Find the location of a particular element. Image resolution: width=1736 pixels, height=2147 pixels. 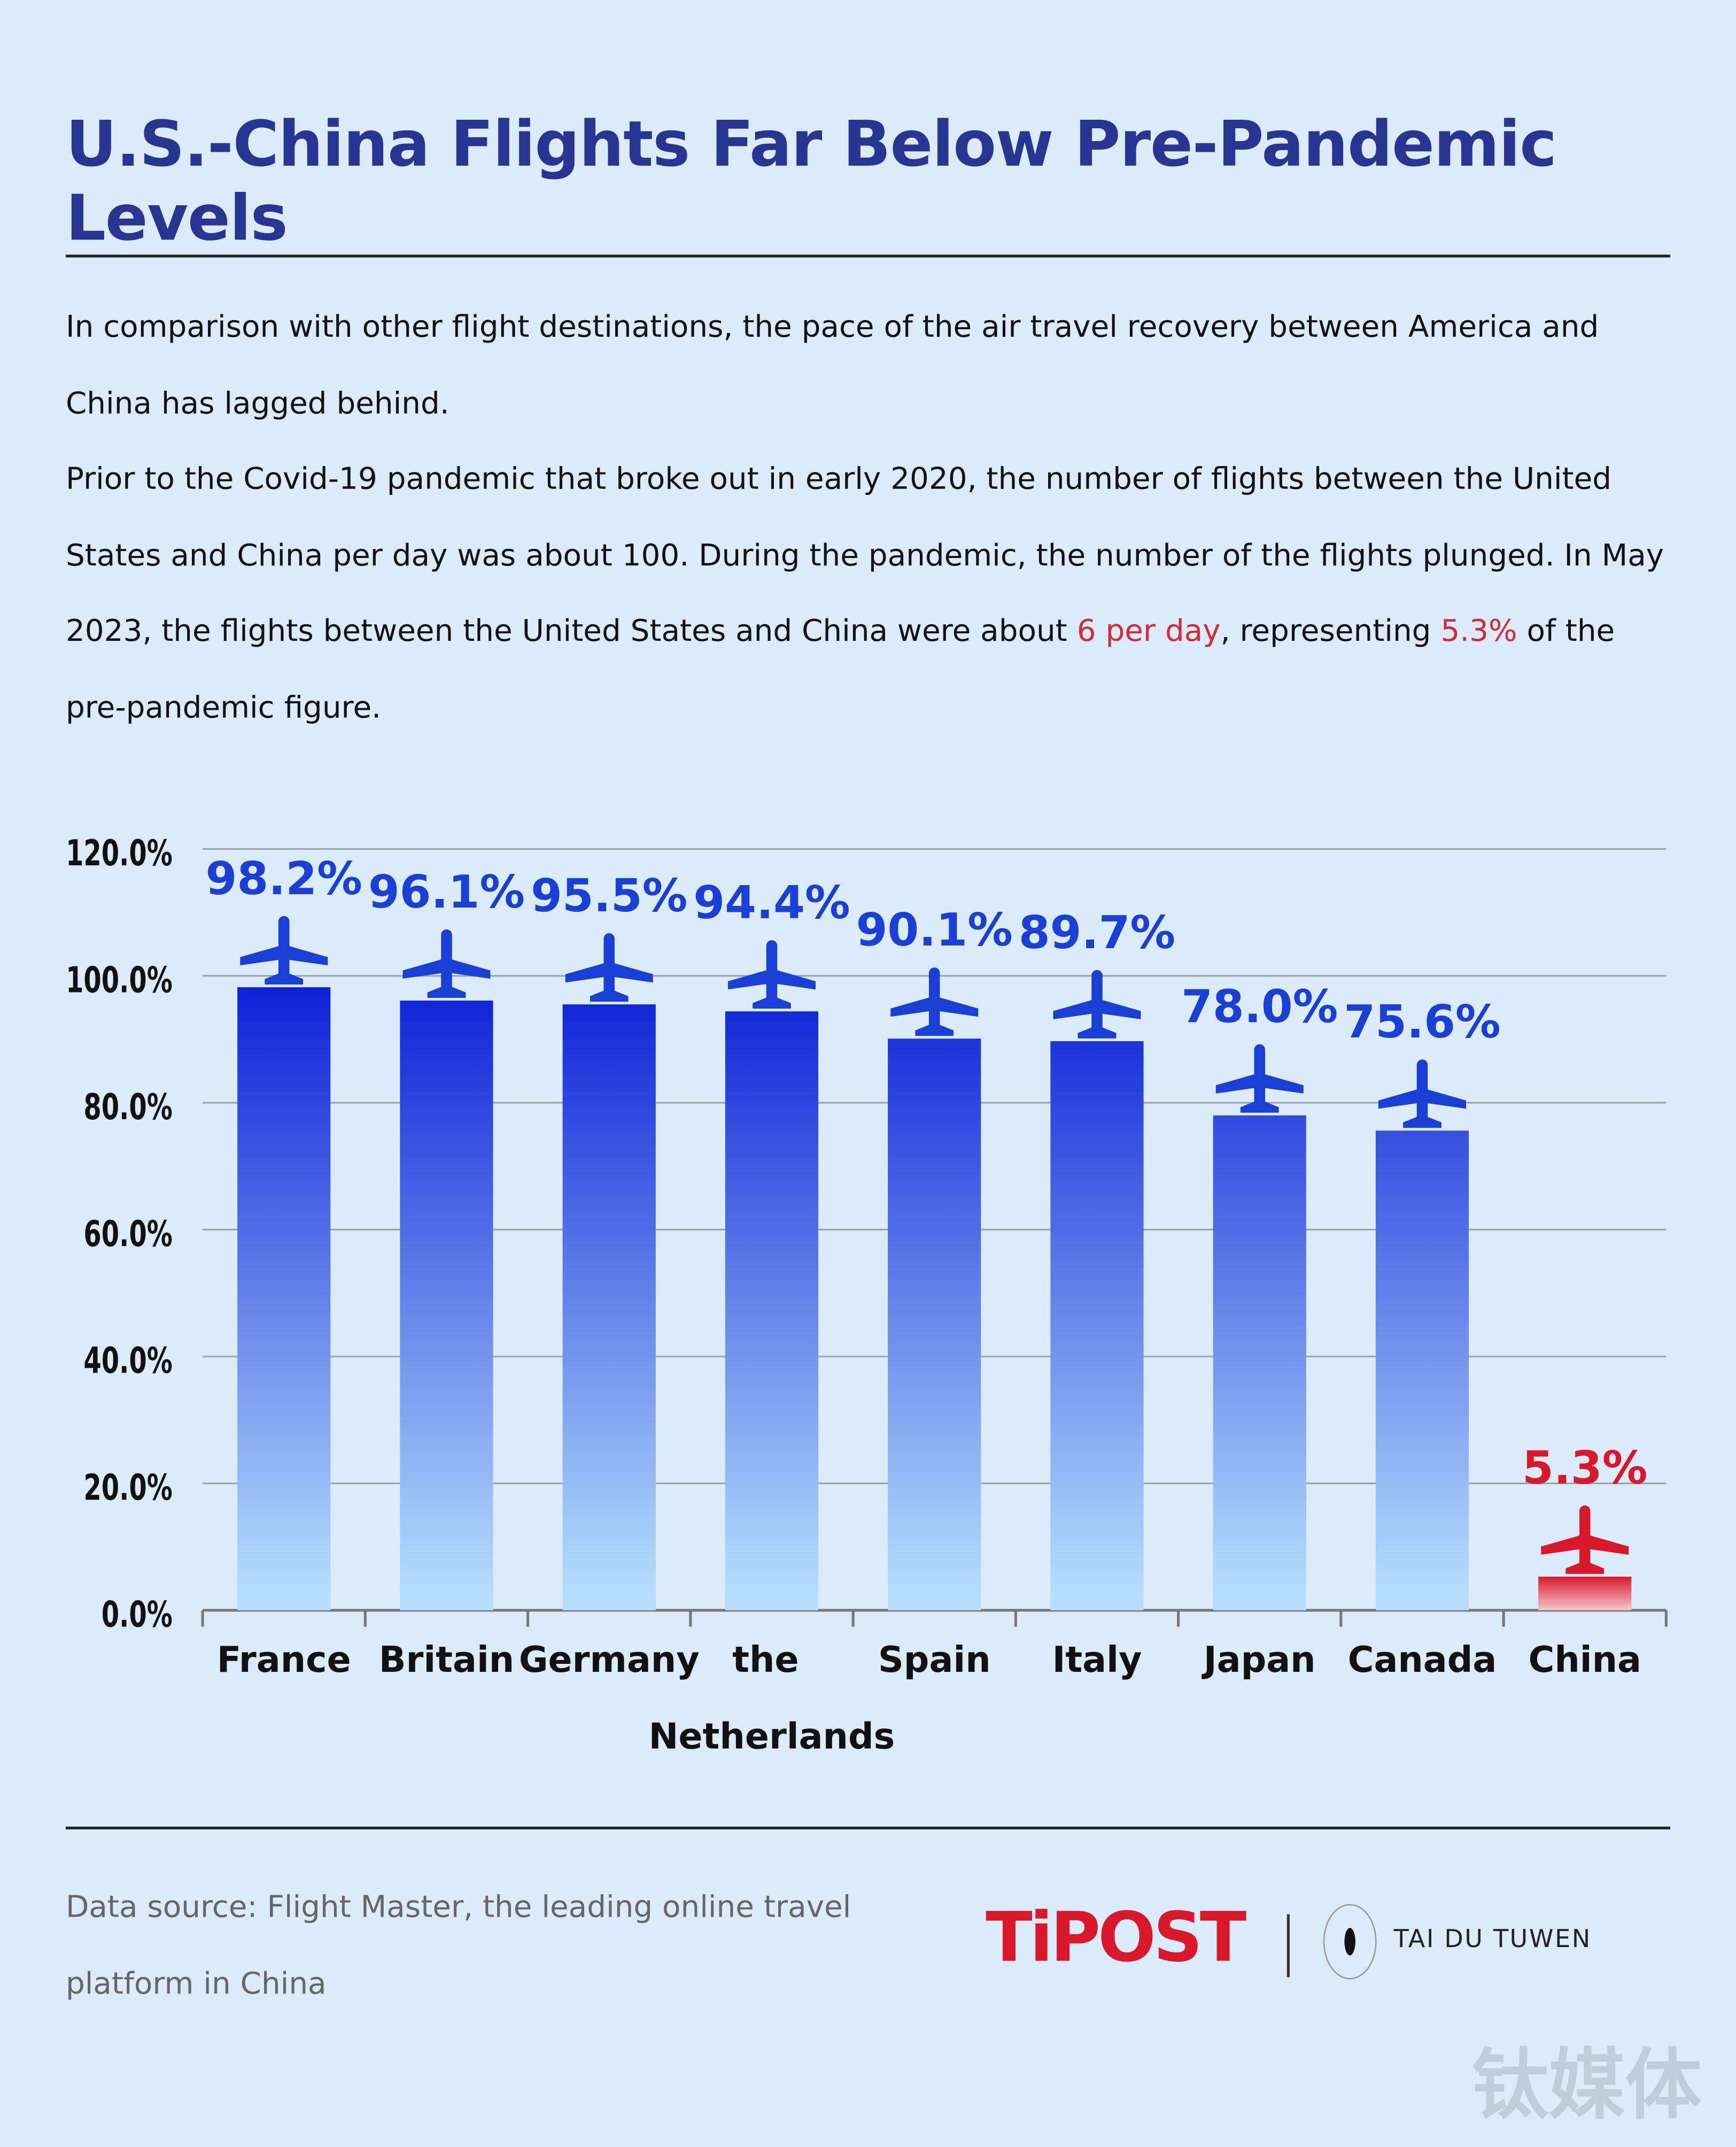

watermark: 钛媒体 is located at coordinates (1586, 2086).